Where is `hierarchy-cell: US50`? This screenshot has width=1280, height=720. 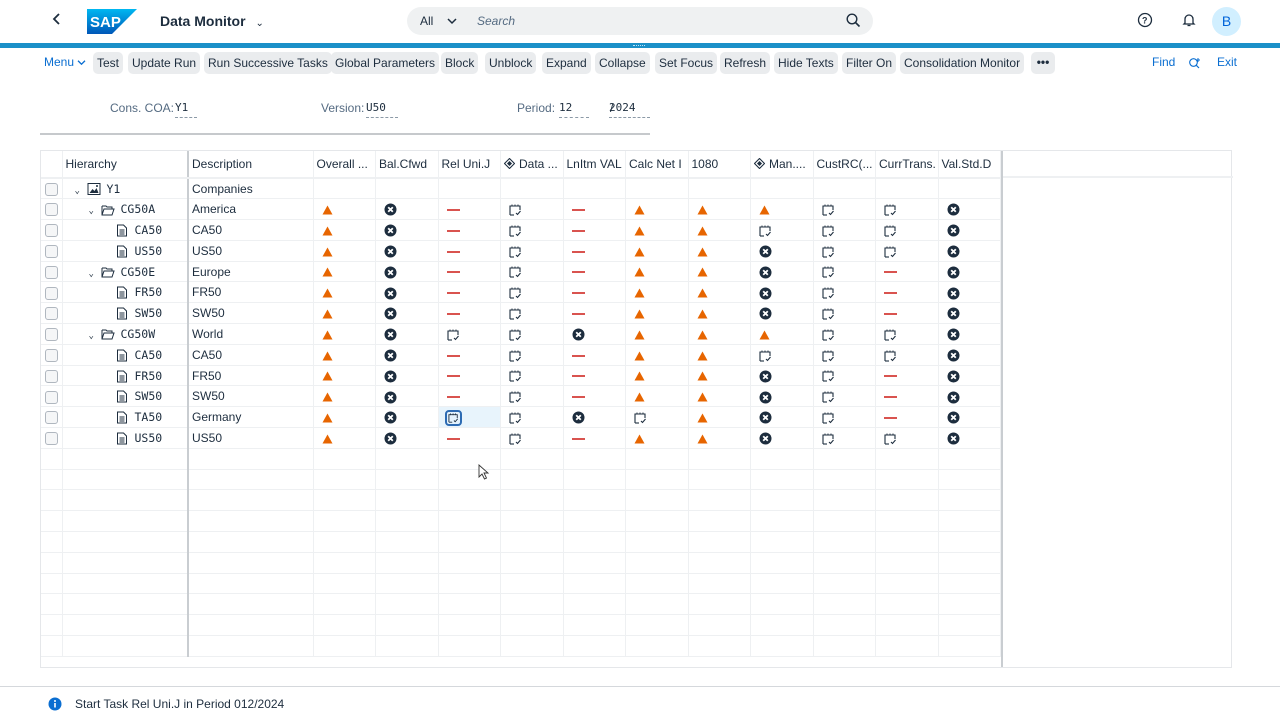
hierarchy-cell: US50 is located at coordinates (125, 251).